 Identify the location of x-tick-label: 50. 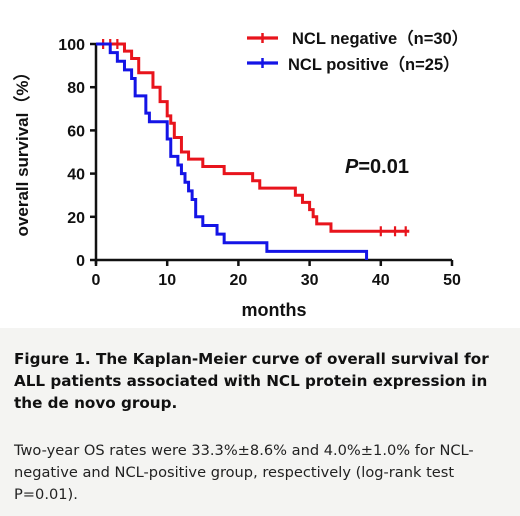
(452, 280).